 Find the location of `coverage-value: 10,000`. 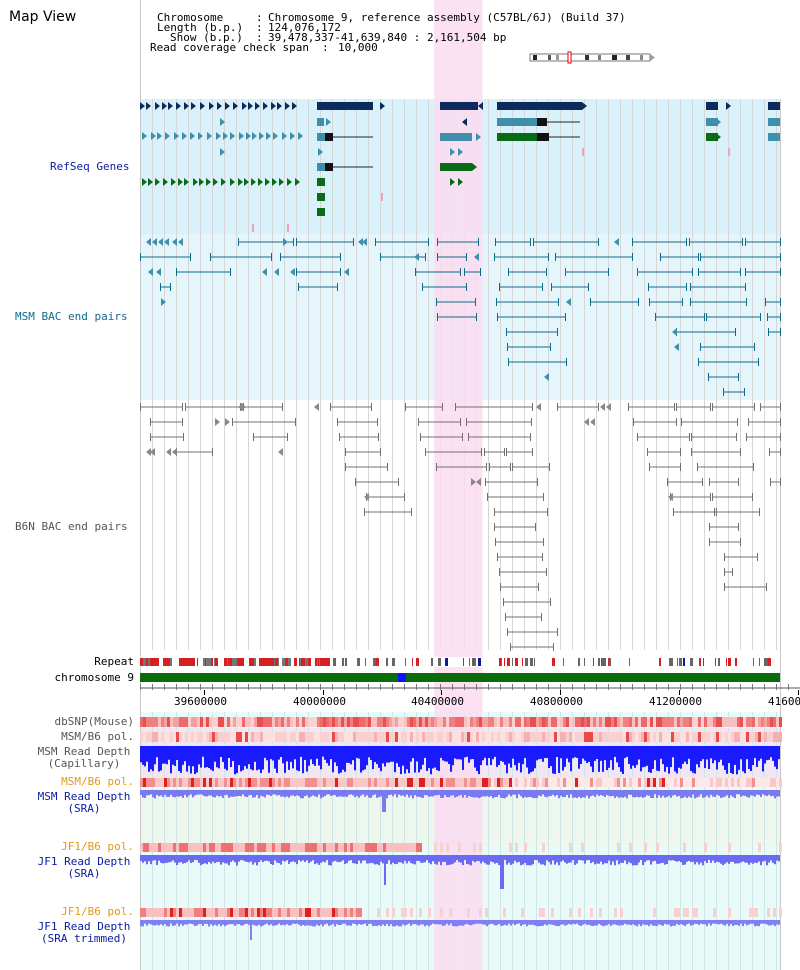

coverage-value: 10,000 is located at coordinates (358, 47).